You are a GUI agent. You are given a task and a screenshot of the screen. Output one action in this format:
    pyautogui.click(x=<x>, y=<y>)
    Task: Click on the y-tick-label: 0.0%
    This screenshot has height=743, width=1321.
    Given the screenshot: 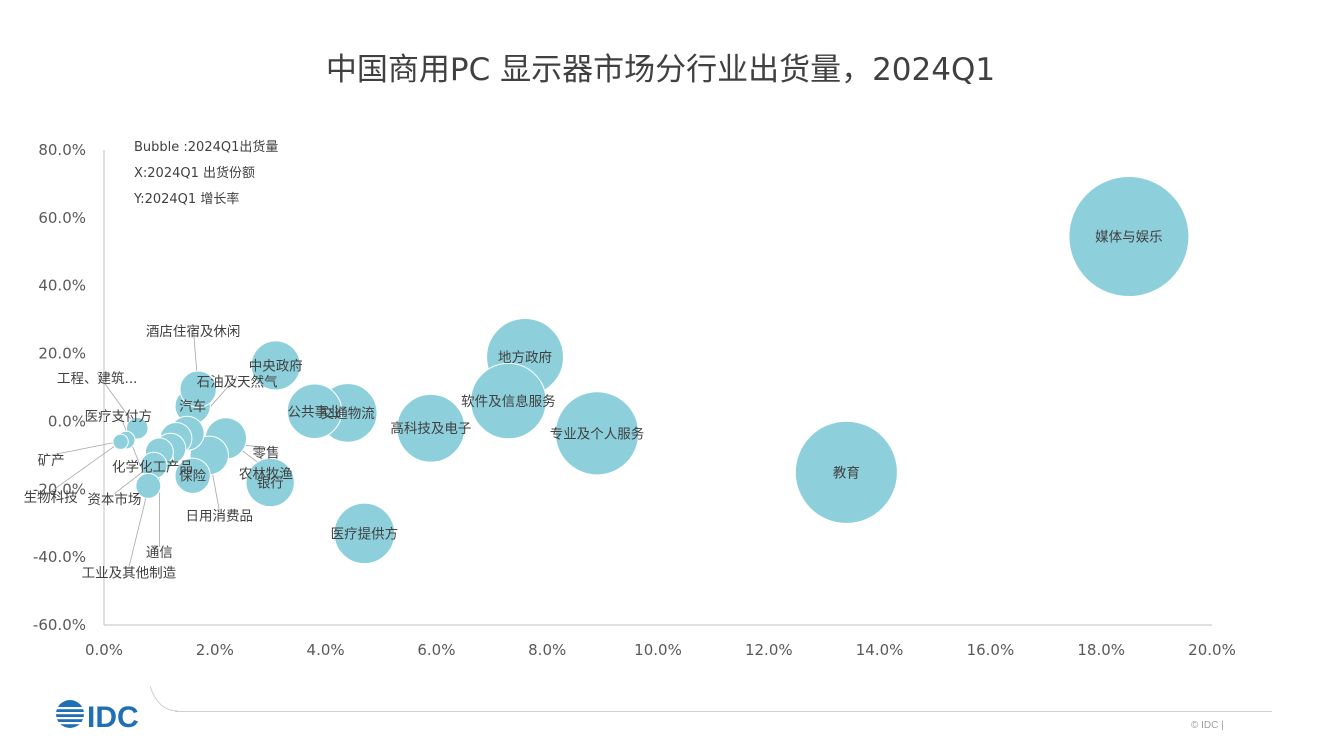 What is the action you would take?
    pyautogui.click(x=67, y=421)
    